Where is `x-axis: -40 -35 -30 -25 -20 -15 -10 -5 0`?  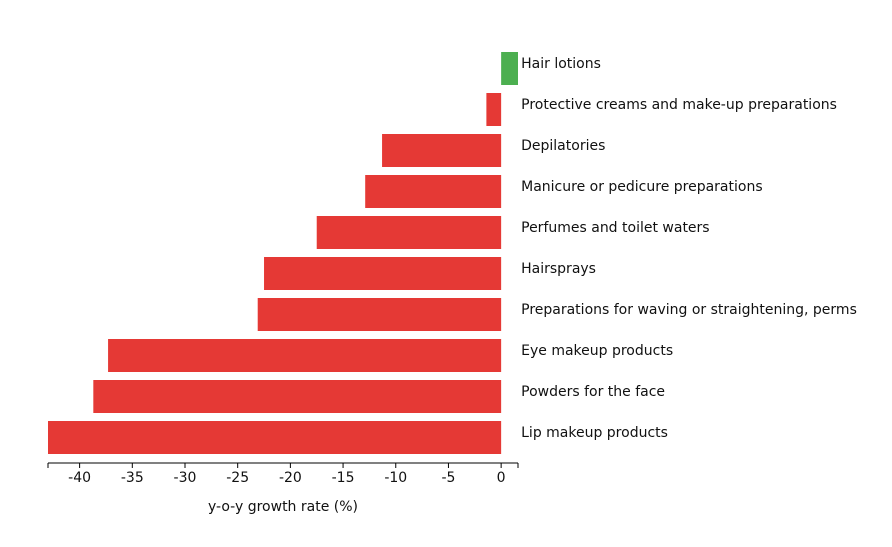
x-axis: -40 -35 -30 -25 -20 -15 -10 -5 0 is located at coordinates (283, 474).